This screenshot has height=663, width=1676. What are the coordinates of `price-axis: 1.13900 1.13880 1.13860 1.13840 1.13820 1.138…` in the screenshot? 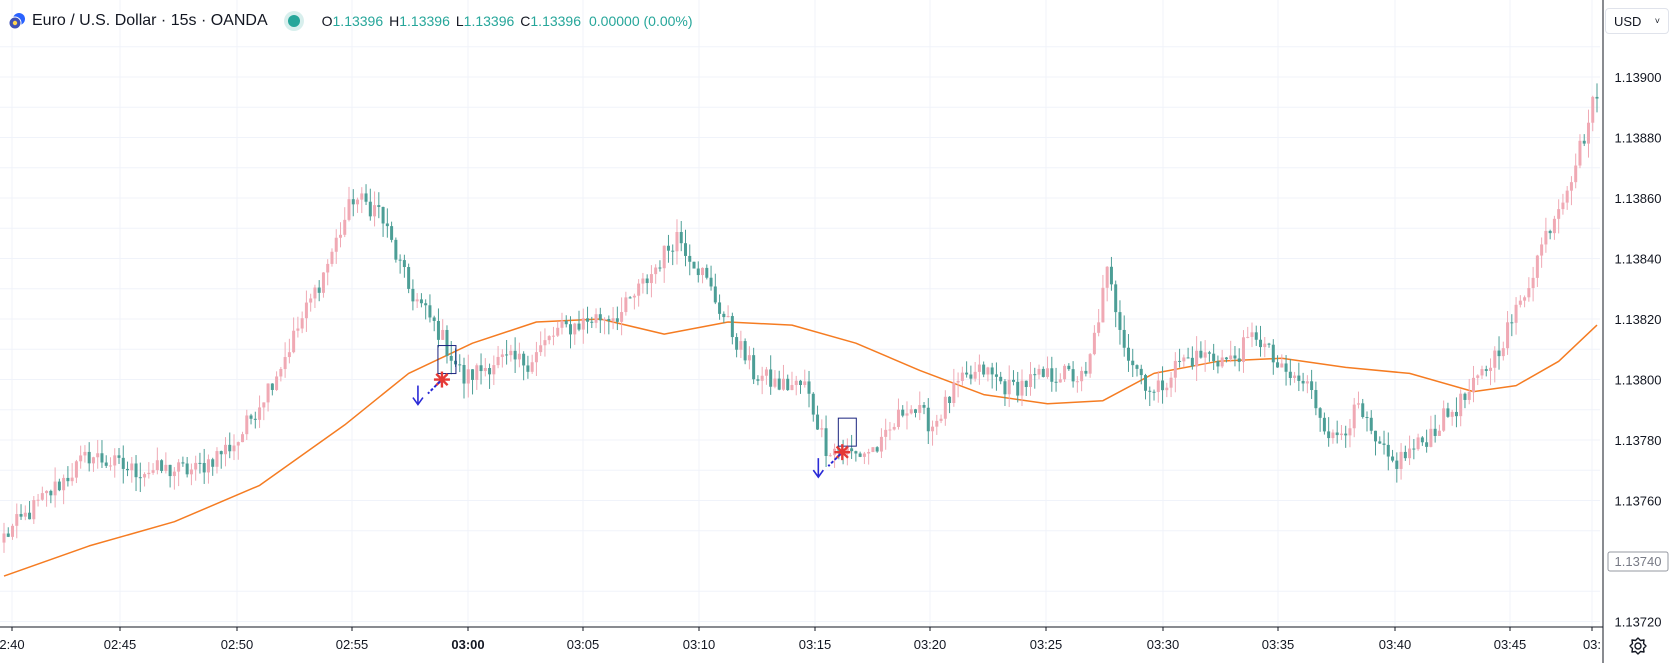 It's located at (1638, 350).